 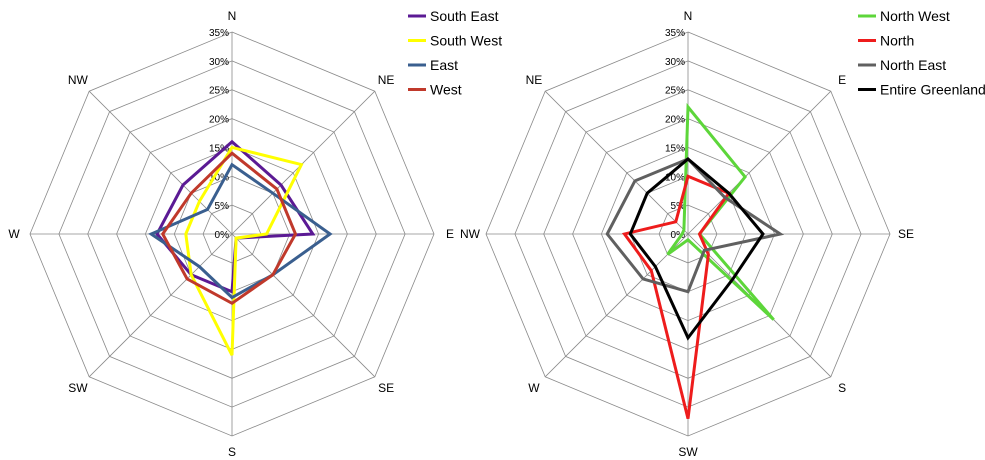 What do you see at coordinates (897, 41) in the screenshot?
I see `legend-label: North` at bounding box center [897, 41].